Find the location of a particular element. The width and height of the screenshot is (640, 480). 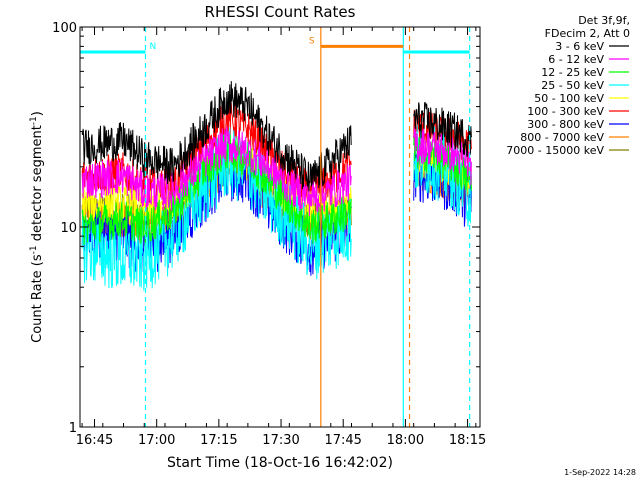

legend-entry-label: 300 - 800 keV is located at coordinates (565, 124).